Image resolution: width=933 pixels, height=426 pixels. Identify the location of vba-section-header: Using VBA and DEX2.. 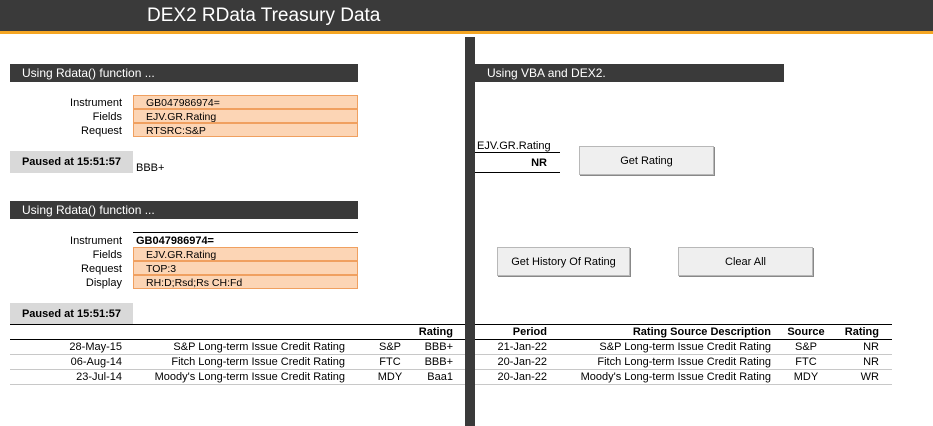
(629, 73).